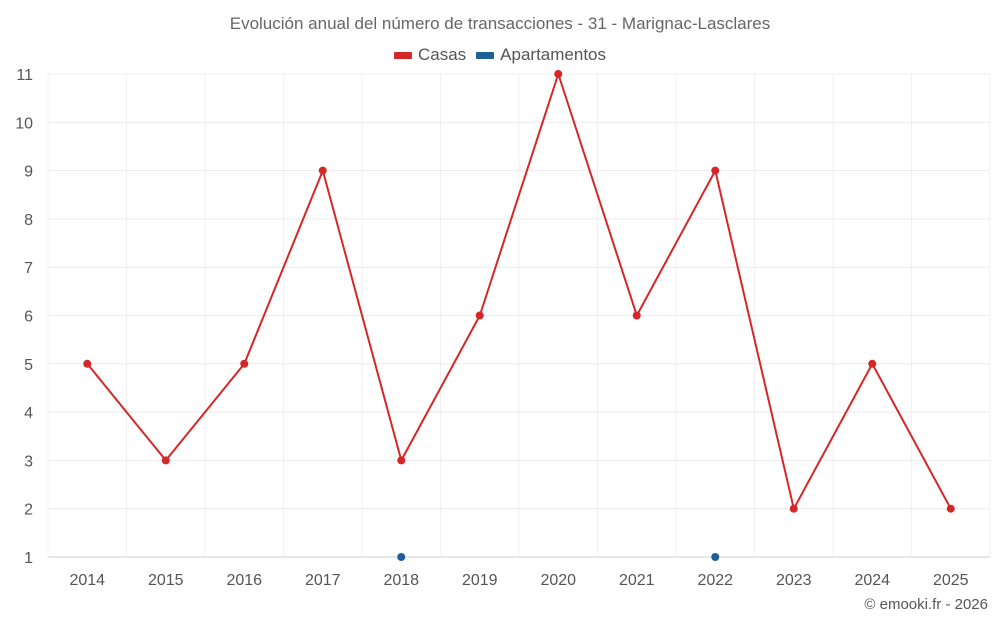  I want to click on legend-item-apartamentos: Apartamentos, so click(541, 55).